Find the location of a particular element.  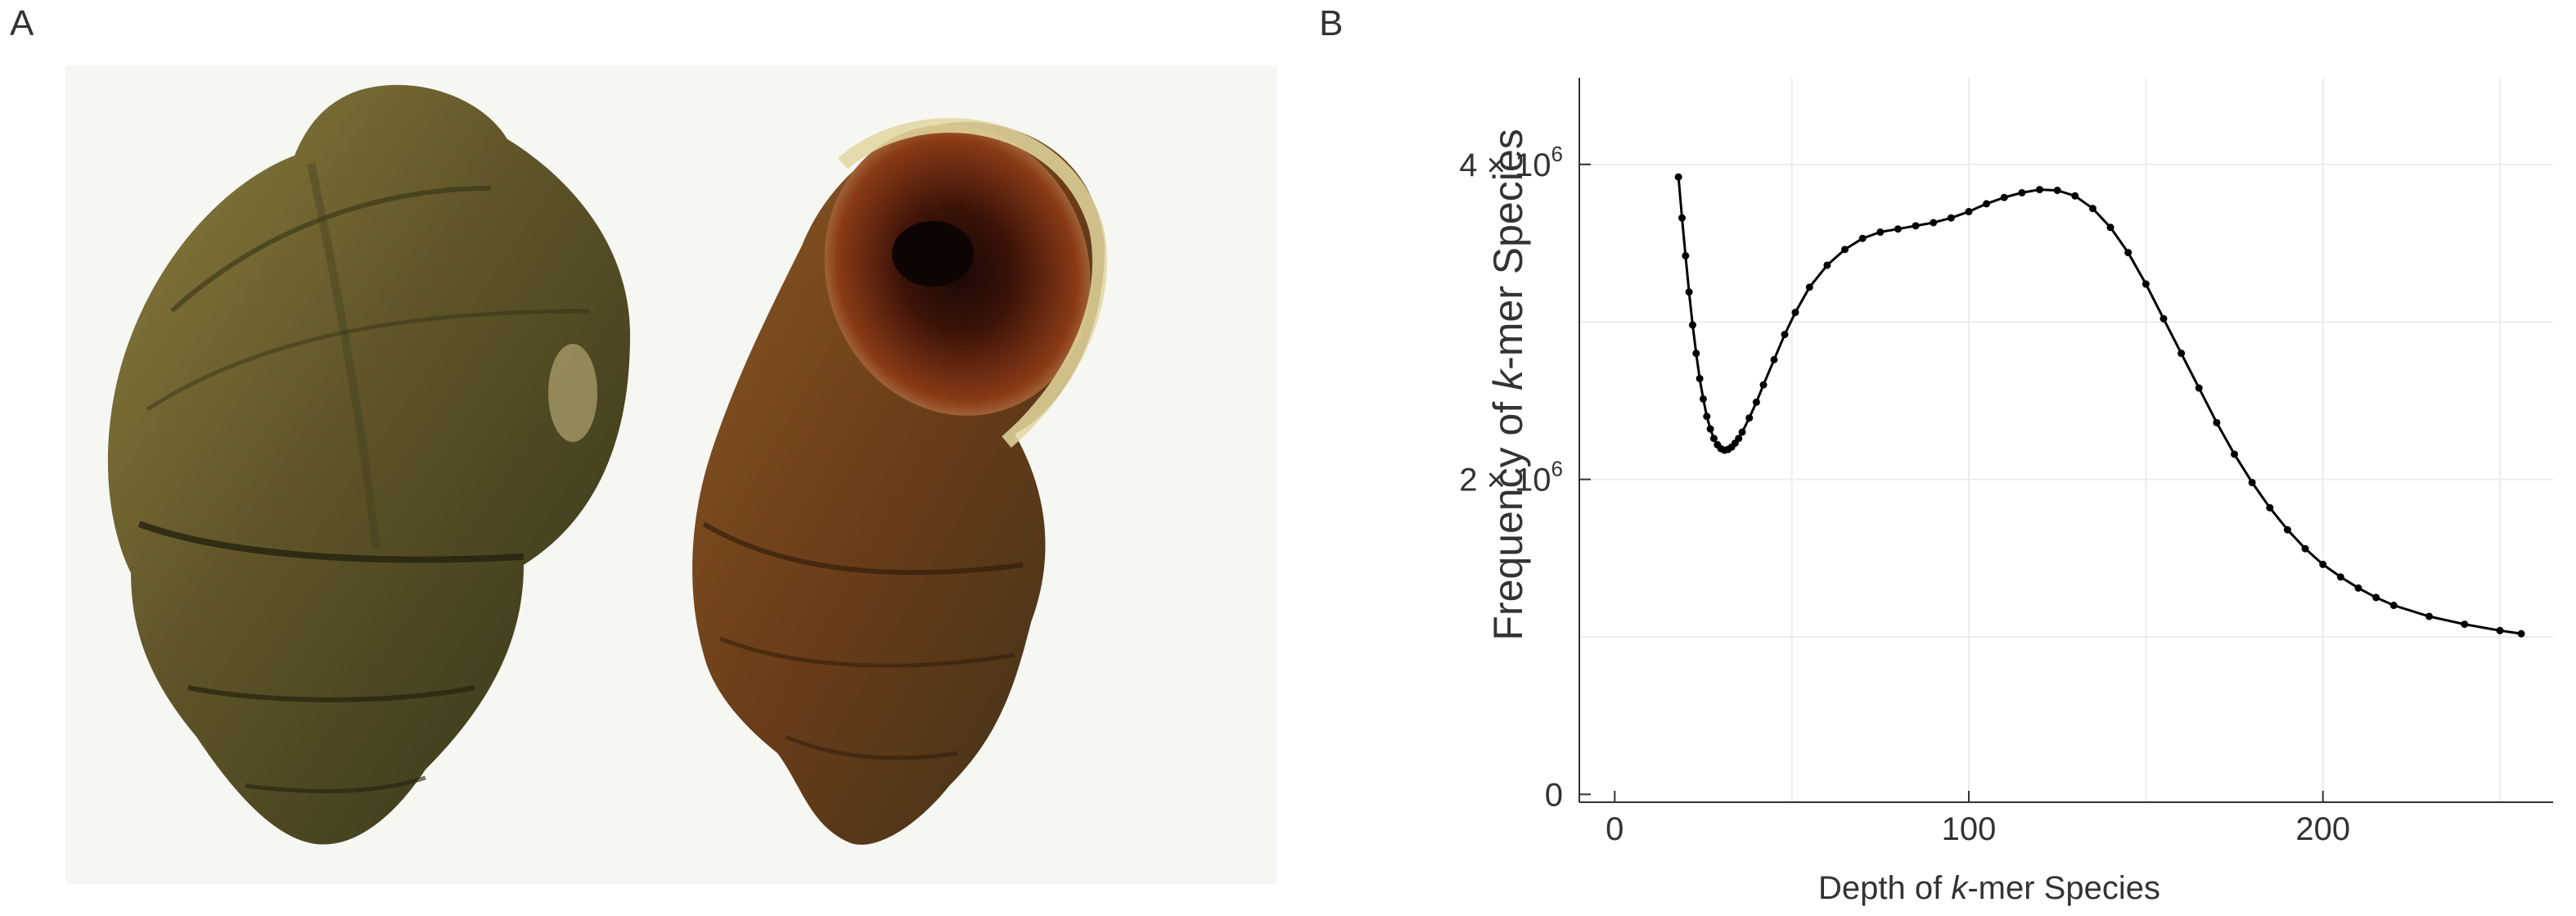

y-axis-ticks: 0 2 × 106 4 × 106 is located at coordinates (1525, 478).